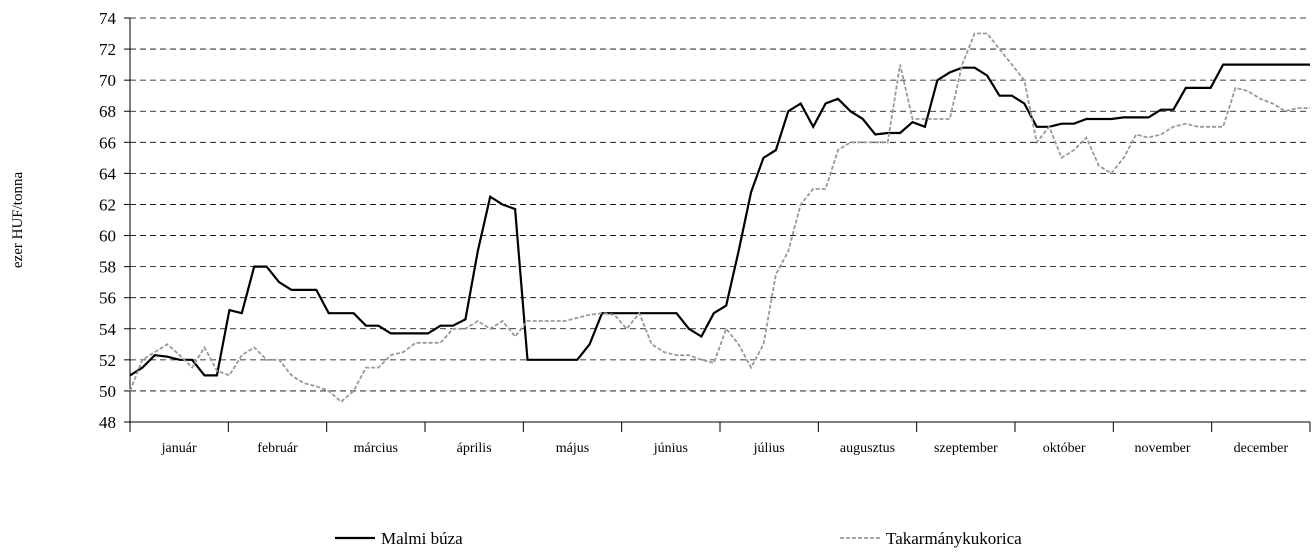  Describe the element at coordinates (376, 448) in the screenshot. I see `x-tick-label: március` at that location.